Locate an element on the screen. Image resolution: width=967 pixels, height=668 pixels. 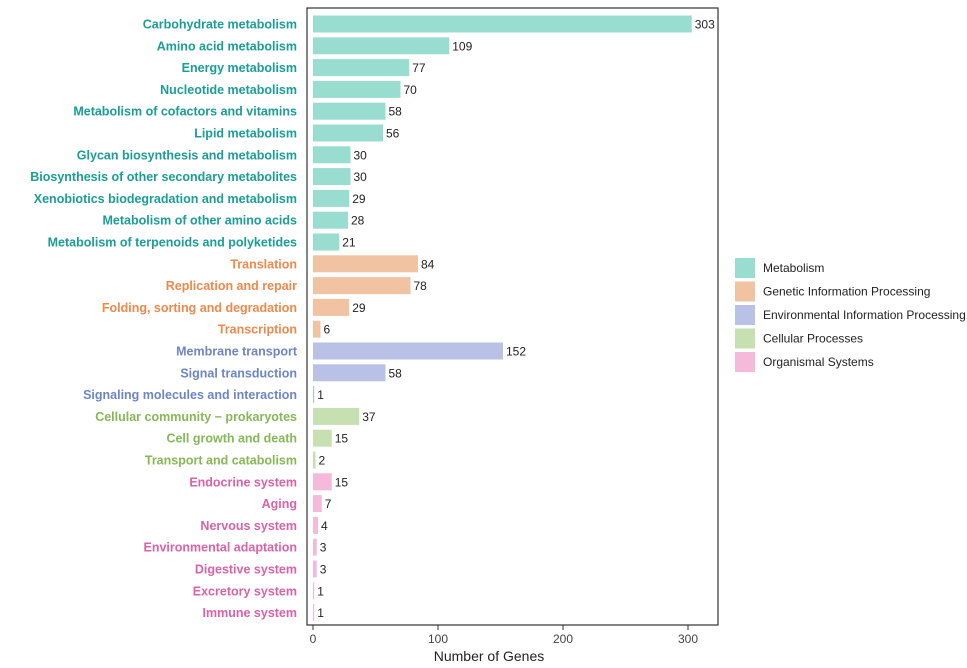
value-label: 21 is located at coordinates (349, 243).